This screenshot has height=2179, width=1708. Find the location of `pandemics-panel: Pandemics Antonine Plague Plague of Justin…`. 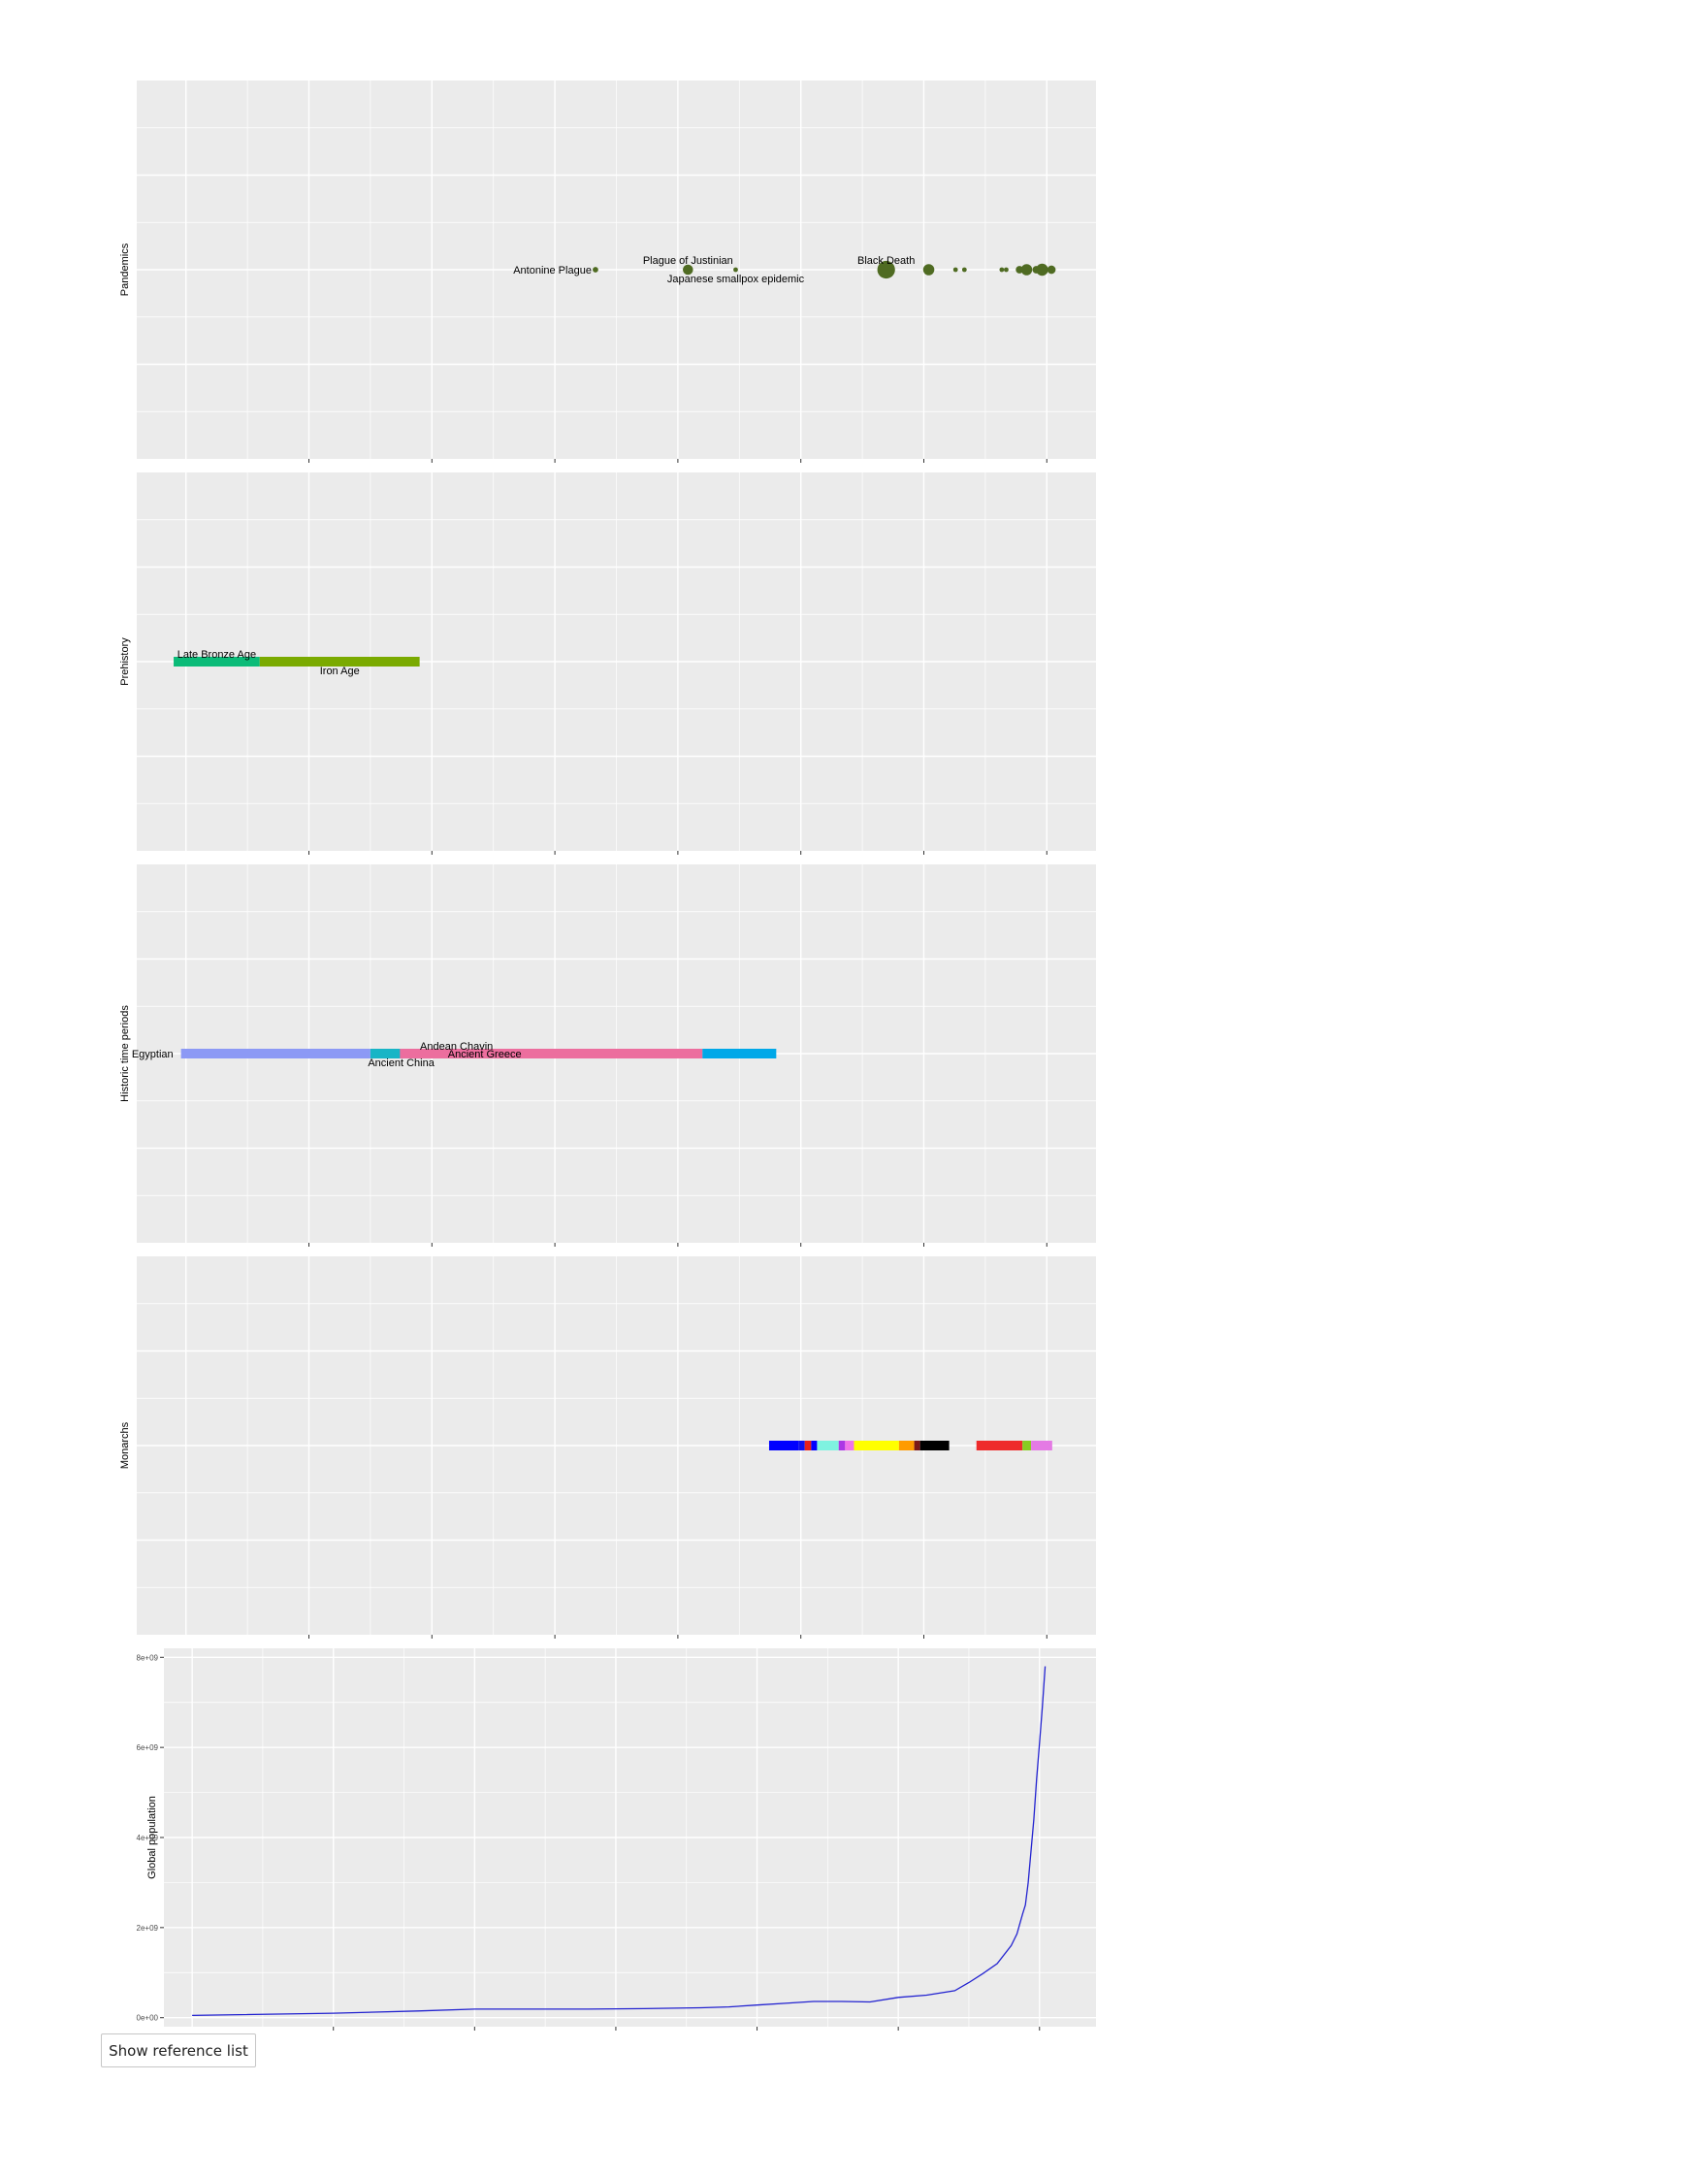

pandemics-panel: Pandemics Antonine Plague Plague of Justin… is located at coordinates (608, 272).